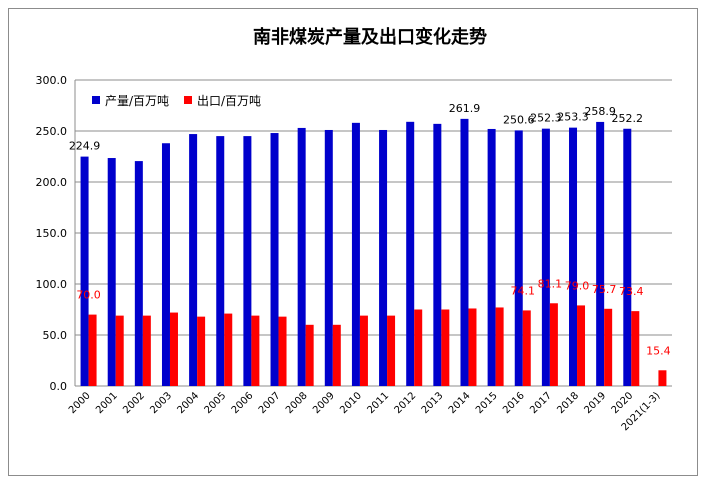  I want to click on y-tick-label: 300.0, so click(52, 80).